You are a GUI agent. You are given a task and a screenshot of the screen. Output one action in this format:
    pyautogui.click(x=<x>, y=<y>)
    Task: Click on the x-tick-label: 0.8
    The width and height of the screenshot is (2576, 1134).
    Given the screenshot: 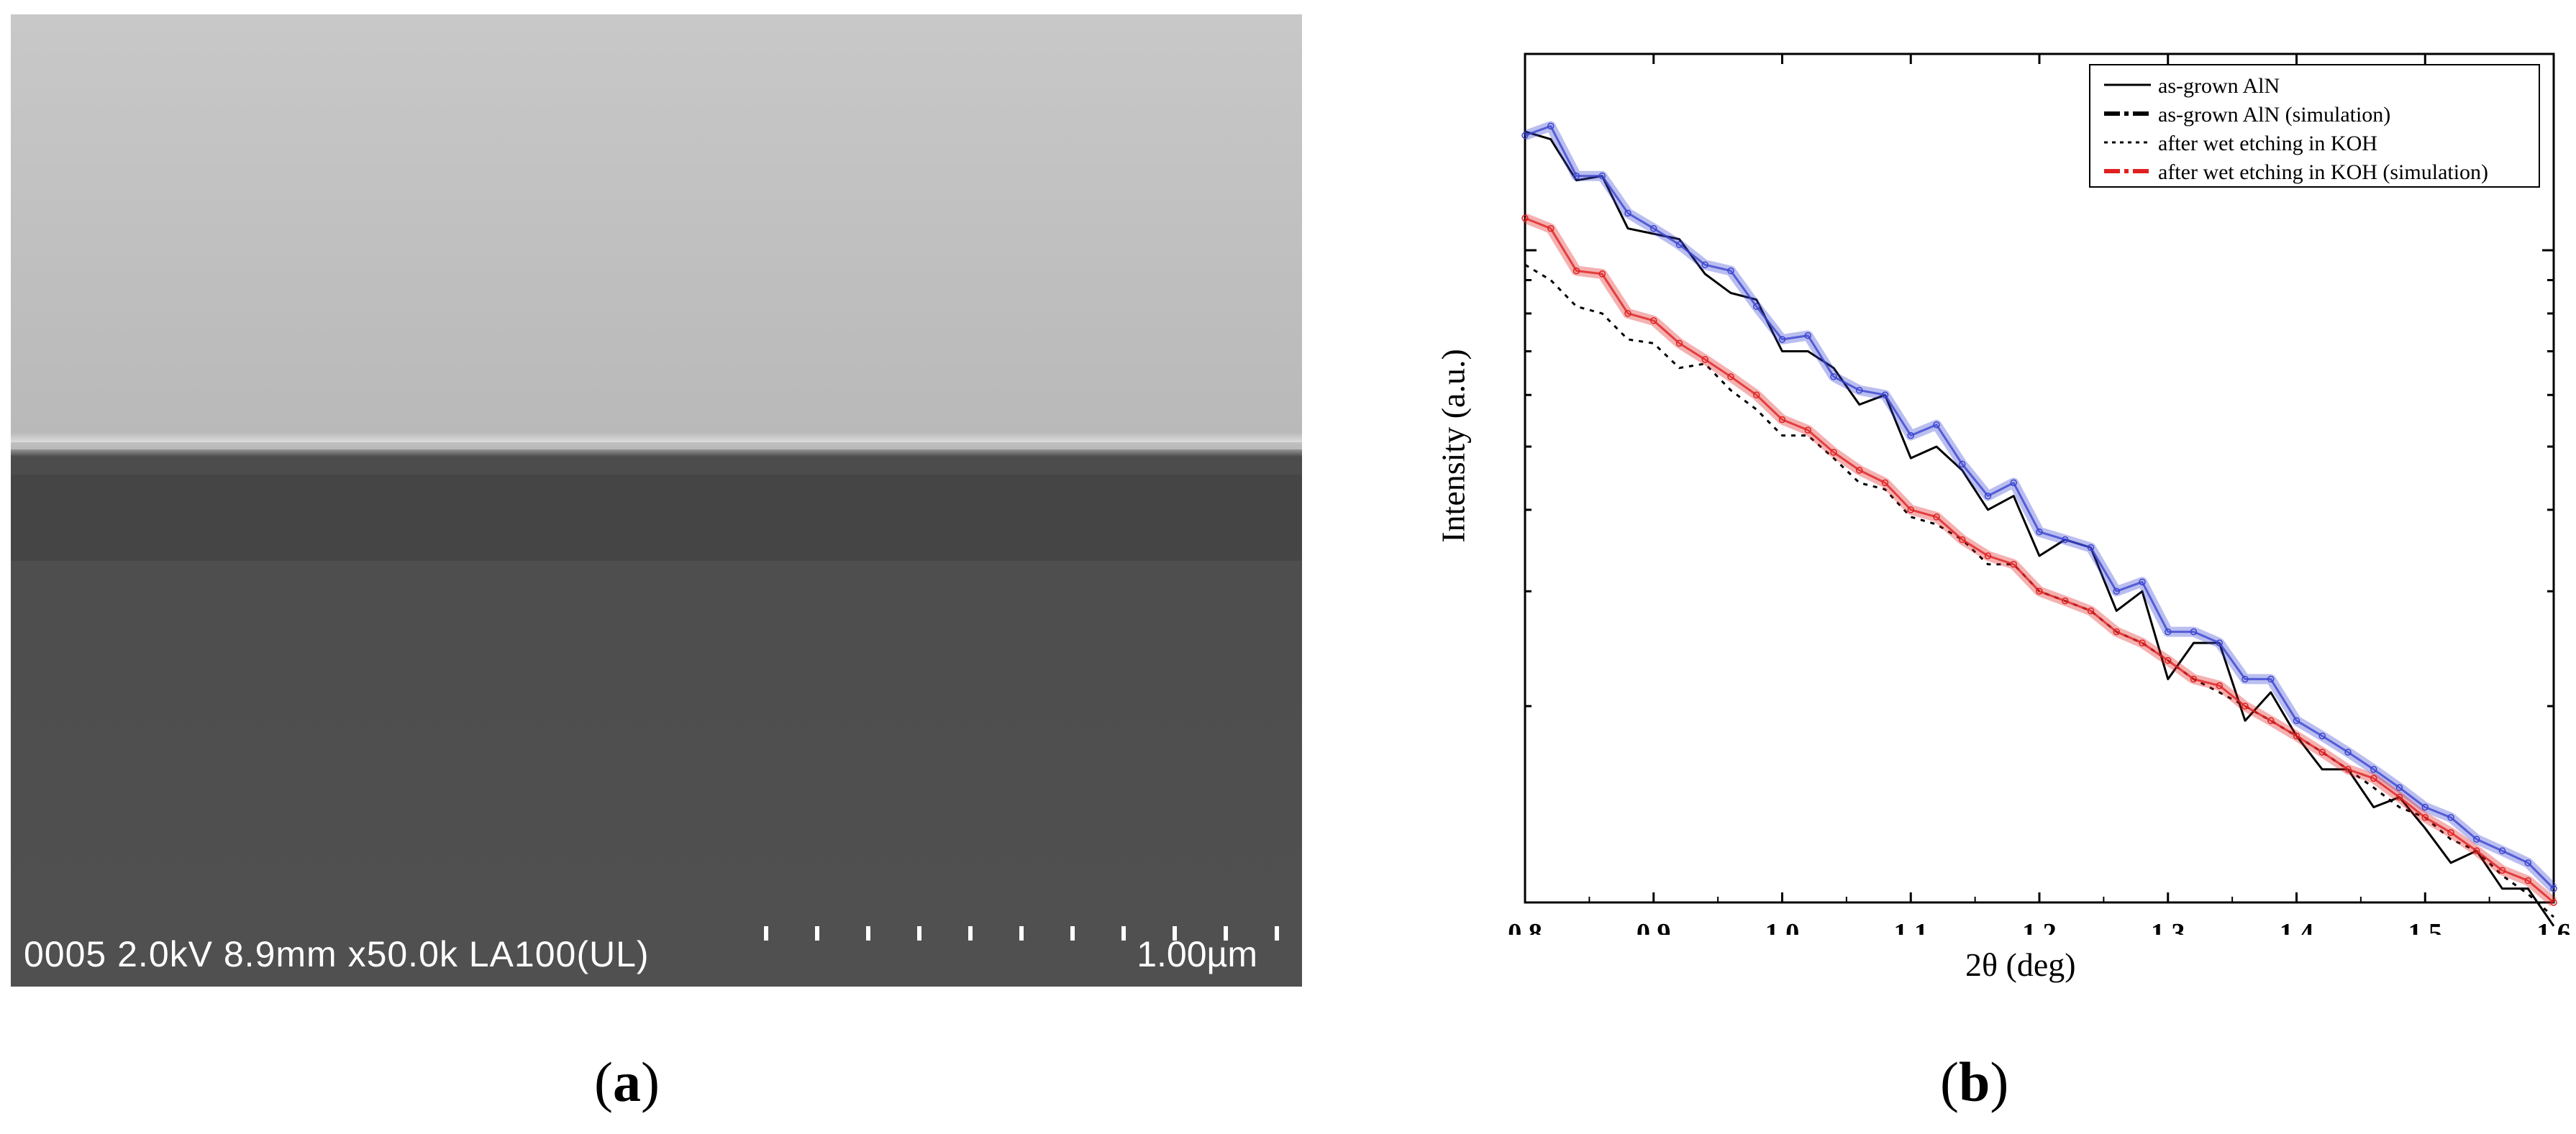 What is the action you would take?
    pyautogui.click(x=1525, y=926)
    